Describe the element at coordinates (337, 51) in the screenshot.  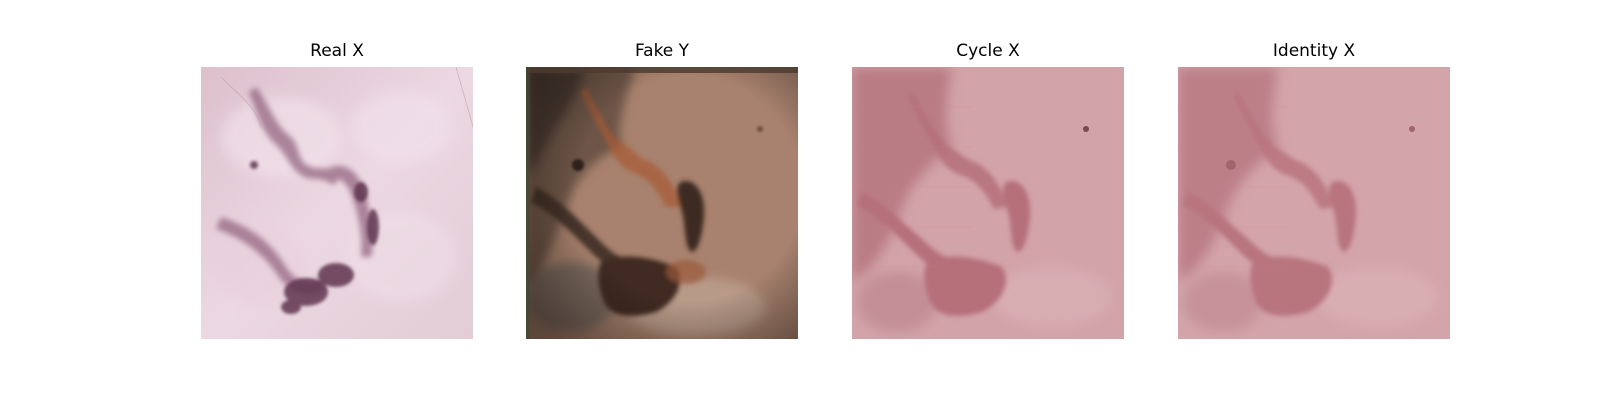
I see `panel-title-real-x: Real X` at that location.